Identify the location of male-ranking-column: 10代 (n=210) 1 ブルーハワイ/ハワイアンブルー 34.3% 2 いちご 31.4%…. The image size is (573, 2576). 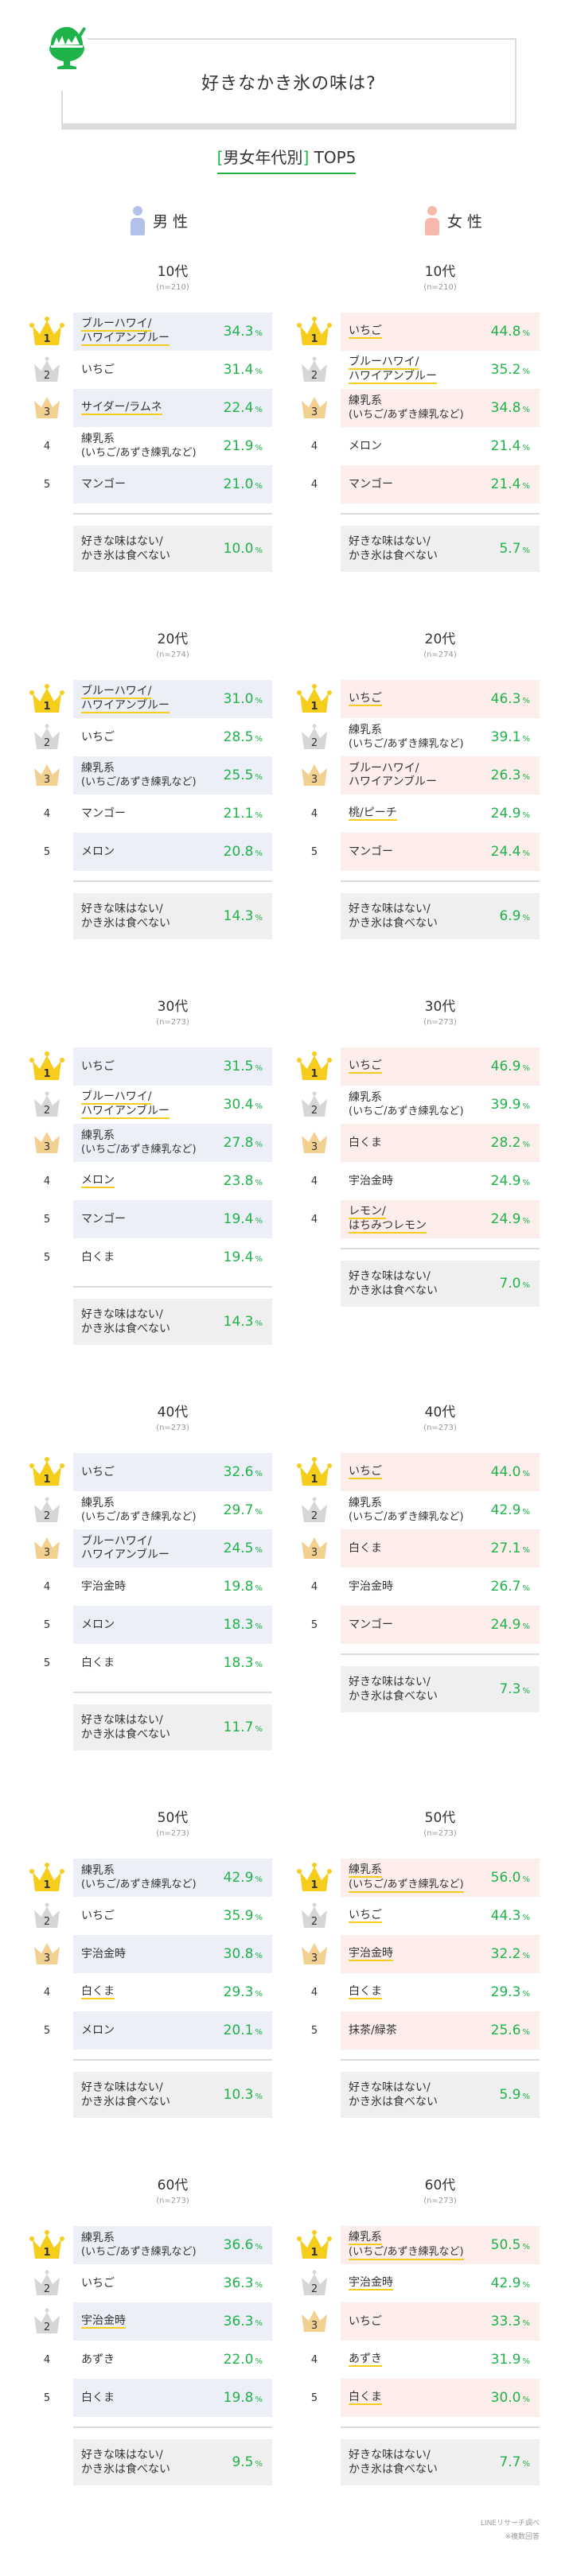
(143, 416).